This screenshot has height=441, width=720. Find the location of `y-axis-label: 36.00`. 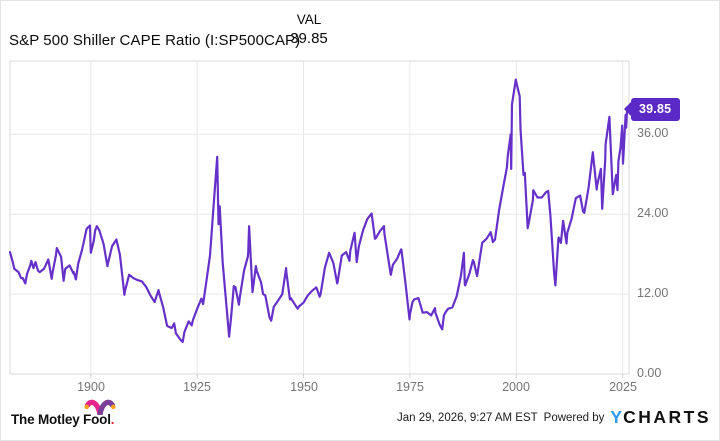

y-axis-label: 36.00 is located at coordinates (653, 133).